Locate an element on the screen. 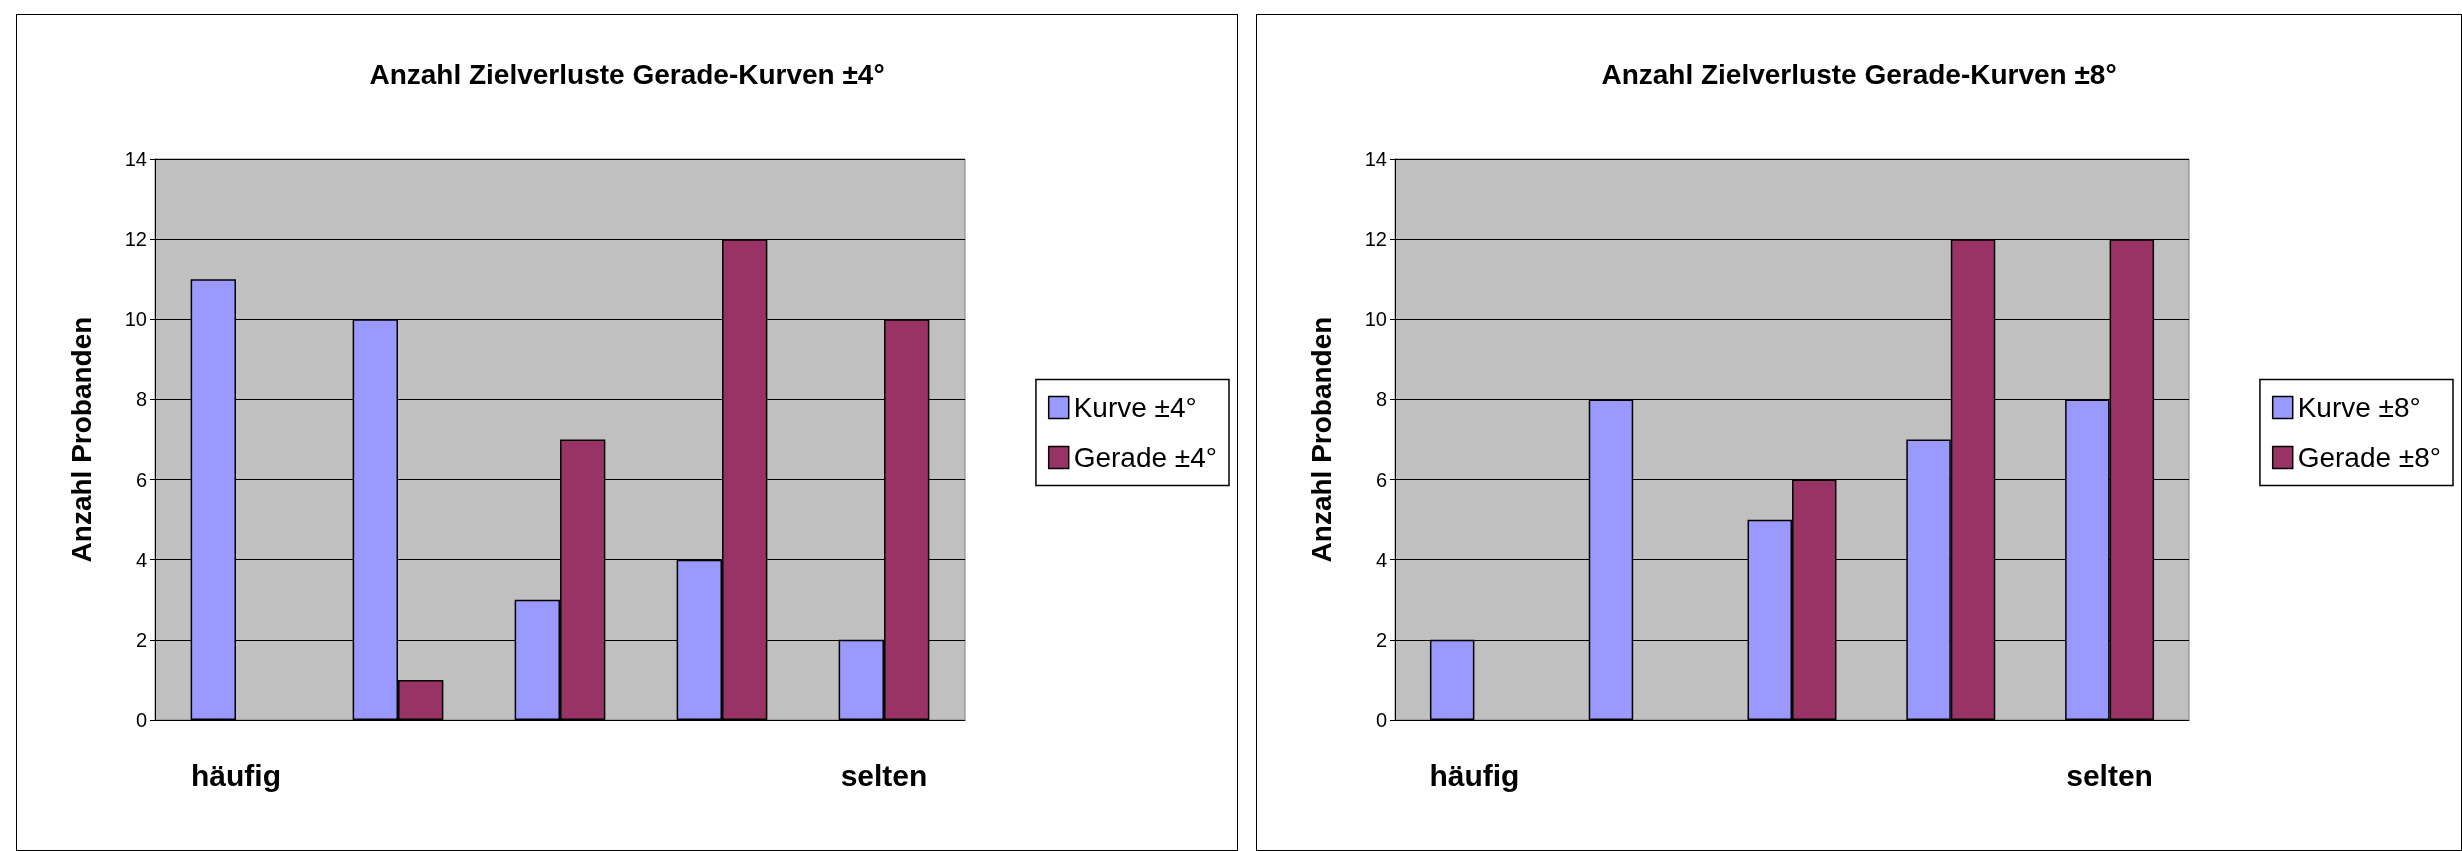 The width and height of the screenshot is (2462, 851). legend-label: Kurve ±4° is located at coordinates (1135, 407).